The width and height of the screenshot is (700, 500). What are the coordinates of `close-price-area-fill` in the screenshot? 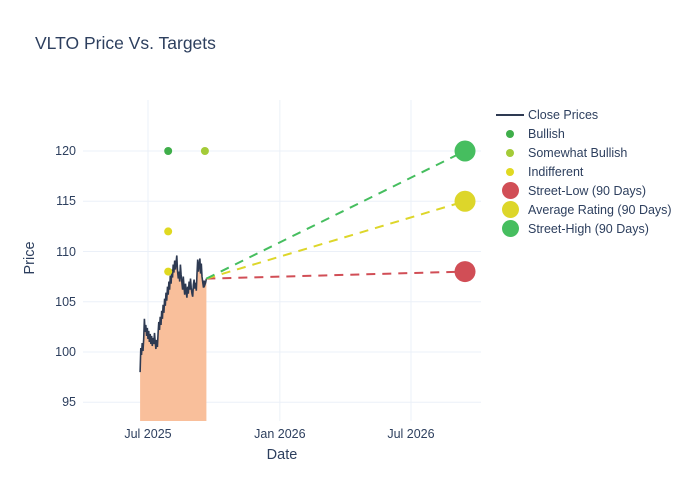 It's located at (173, 338).